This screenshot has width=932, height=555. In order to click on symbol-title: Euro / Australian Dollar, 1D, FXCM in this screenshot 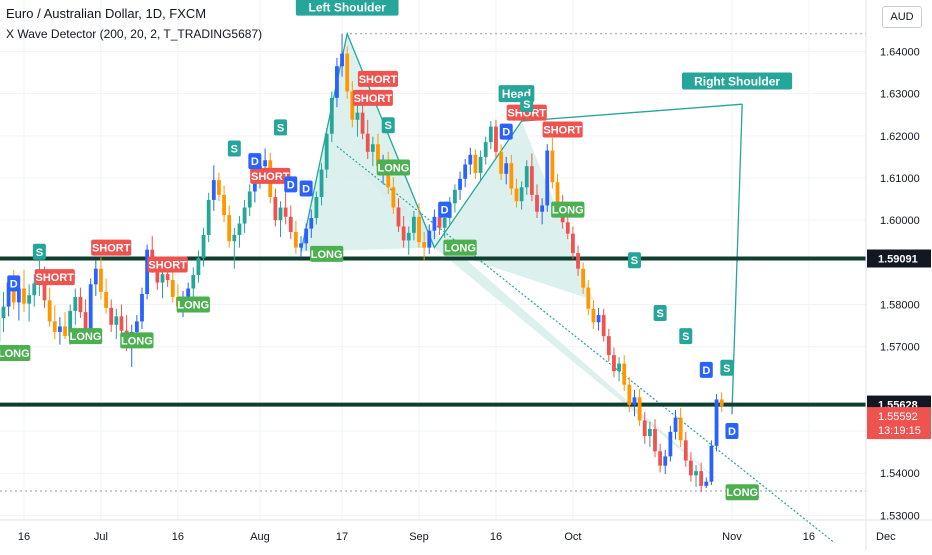, I will do `click(106, 13)`.